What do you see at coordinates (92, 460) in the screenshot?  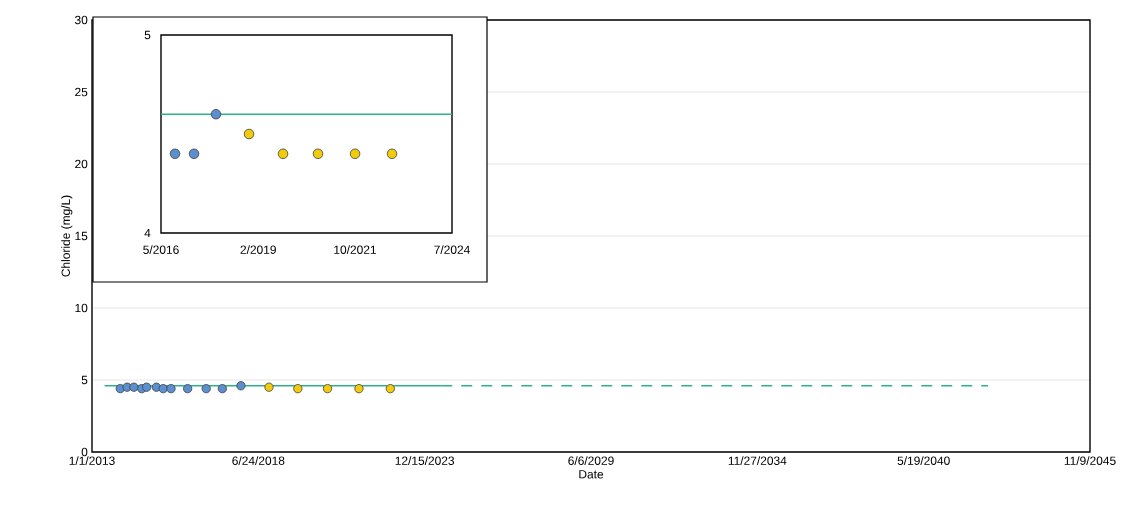 I see `x-tick-label: 1/1/2013` at bounding box center [92, 460].